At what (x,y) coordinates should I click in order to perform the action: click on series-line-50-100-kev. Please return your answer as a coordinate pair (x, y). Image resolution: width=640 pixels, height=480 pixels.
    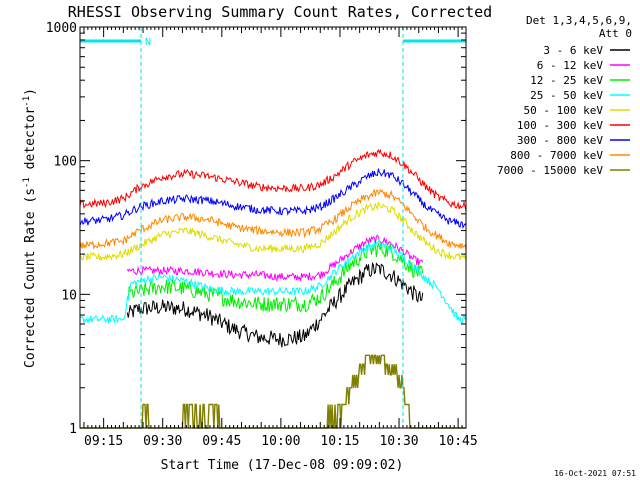
    Looking at the image, I should click on (273, 231).